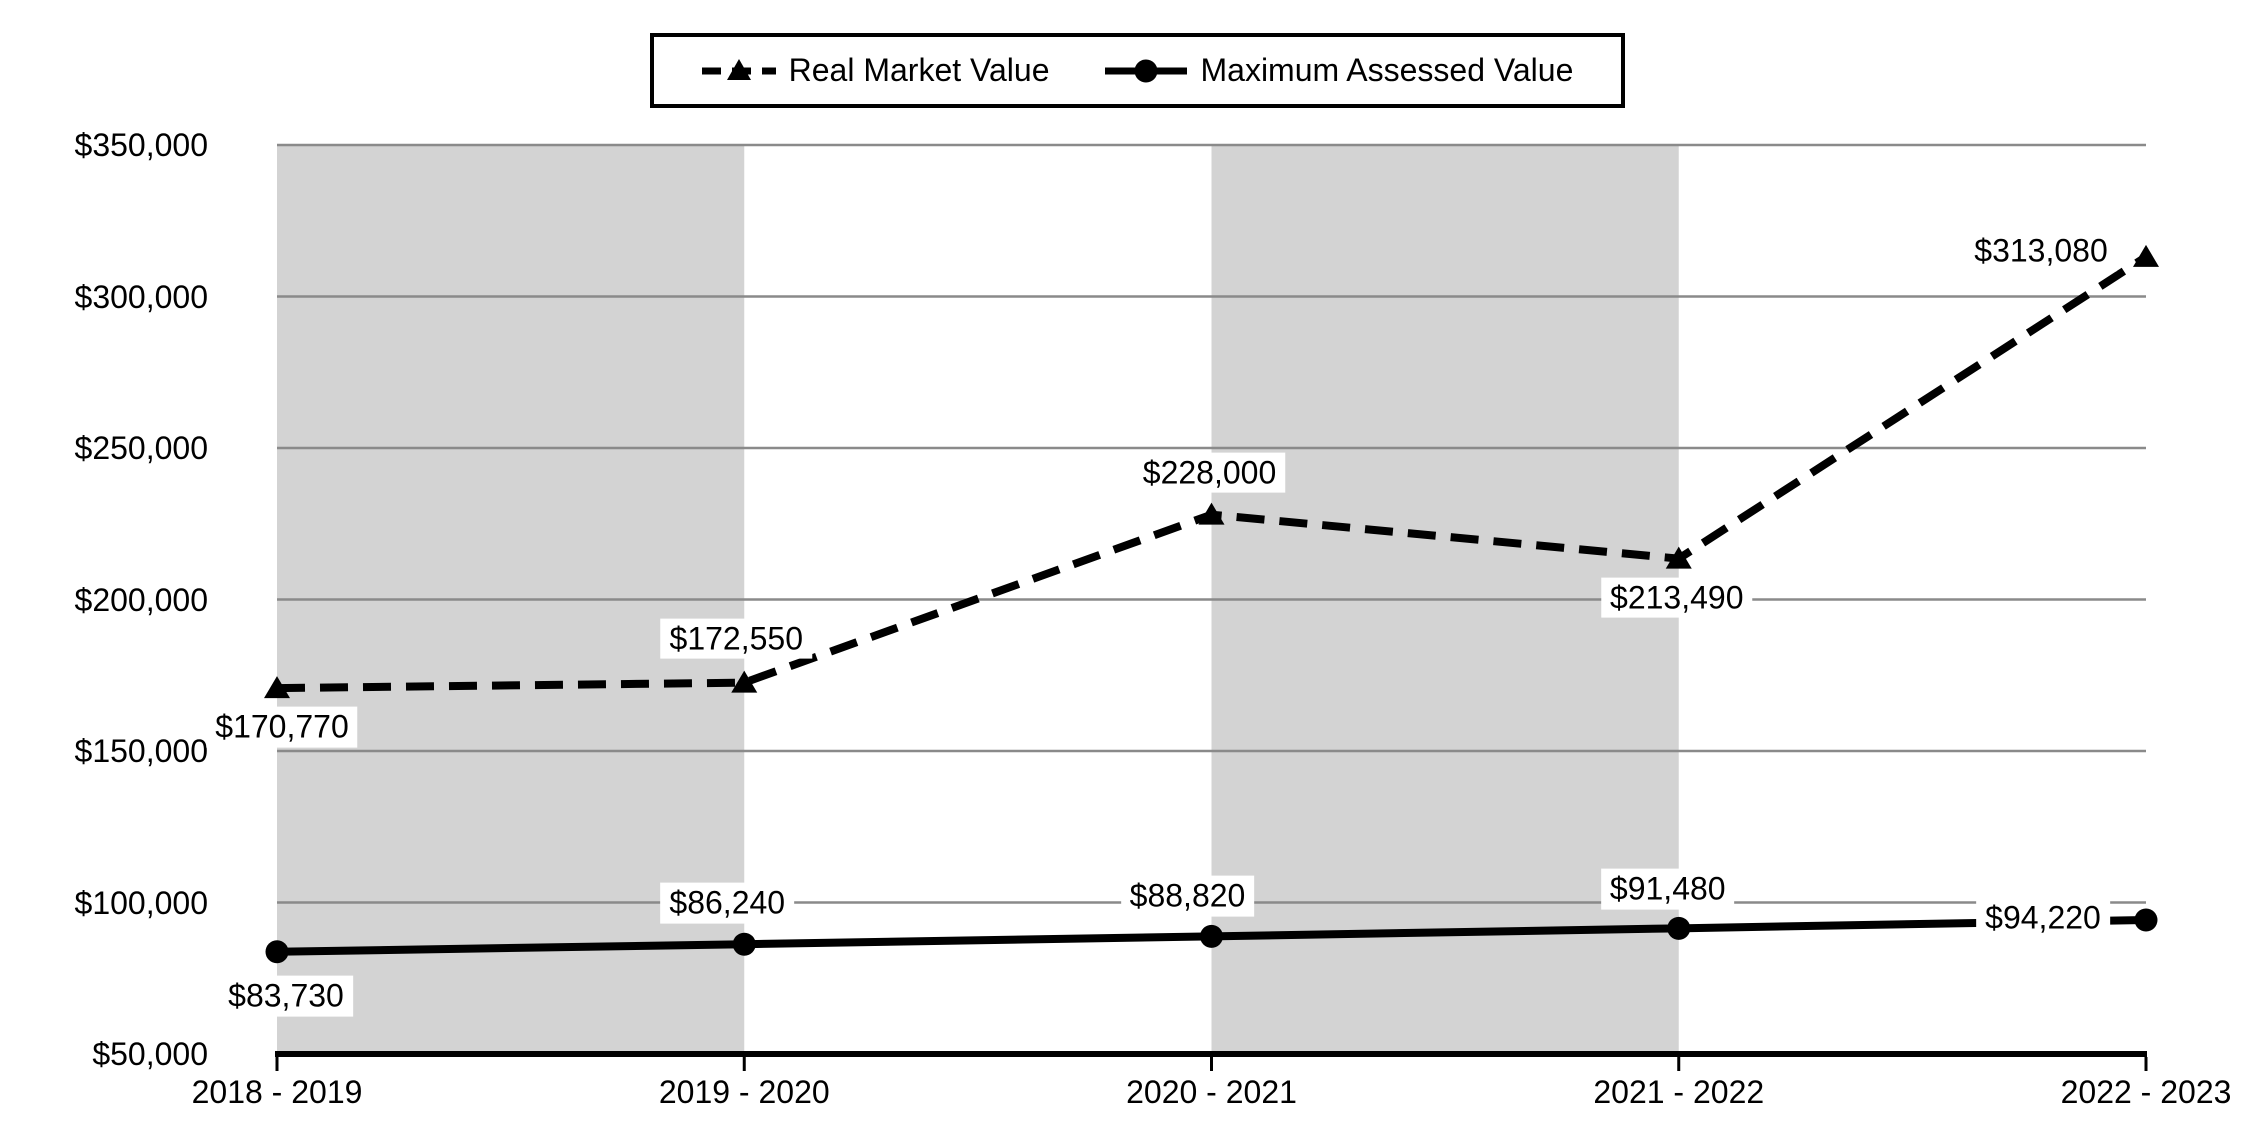  Describe the element at coordinates (2146, 1092) in the screenshot. I see `x-axis-category-label: 2022 - 2023` at that location.